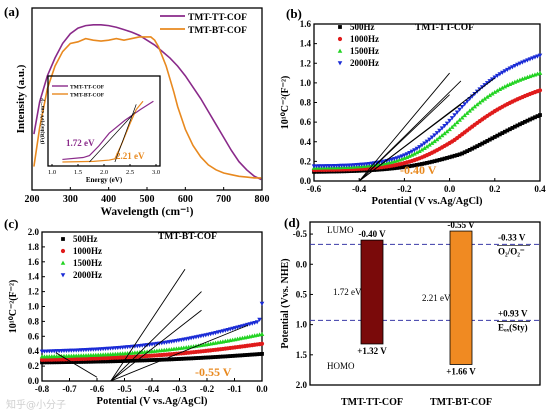 This screenshot has height=415, width=553. What do you see at coordinates (347, 292) in the screenshot?
I see `panel-d-gap-label: 1.72 eV` at bounding box center [347, 292].